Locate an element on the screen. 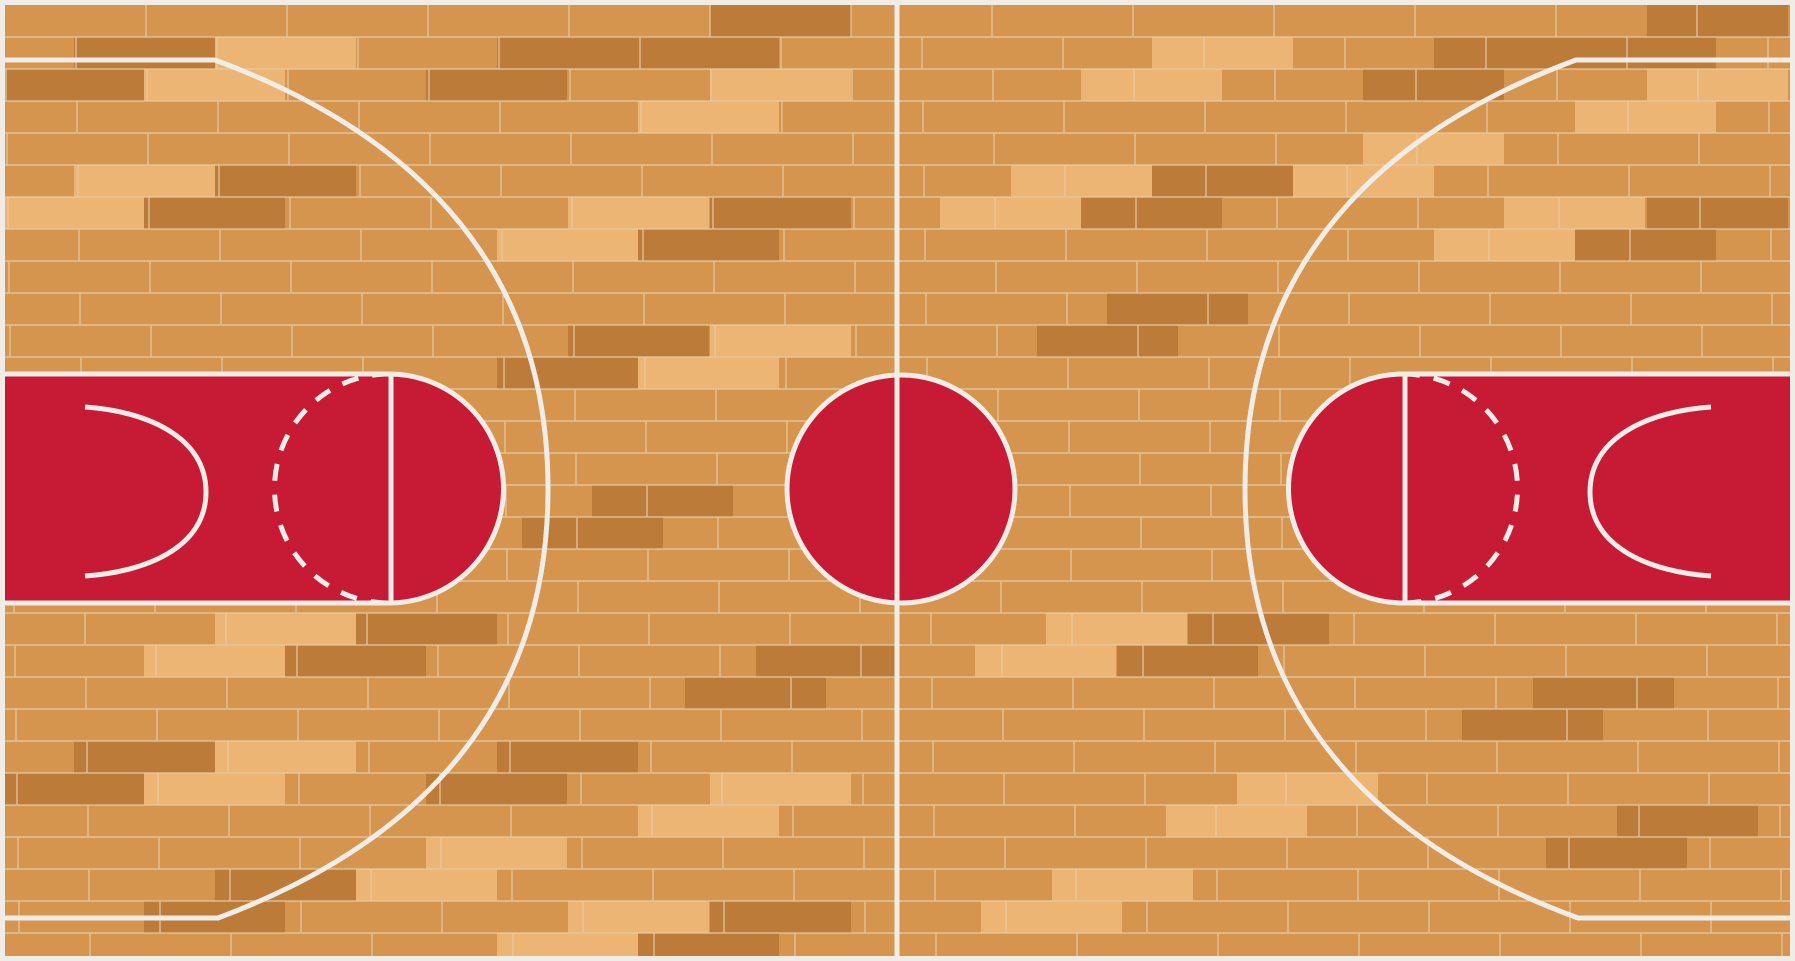  left-free-throw-semicircle is located at coordinates (446, 488).